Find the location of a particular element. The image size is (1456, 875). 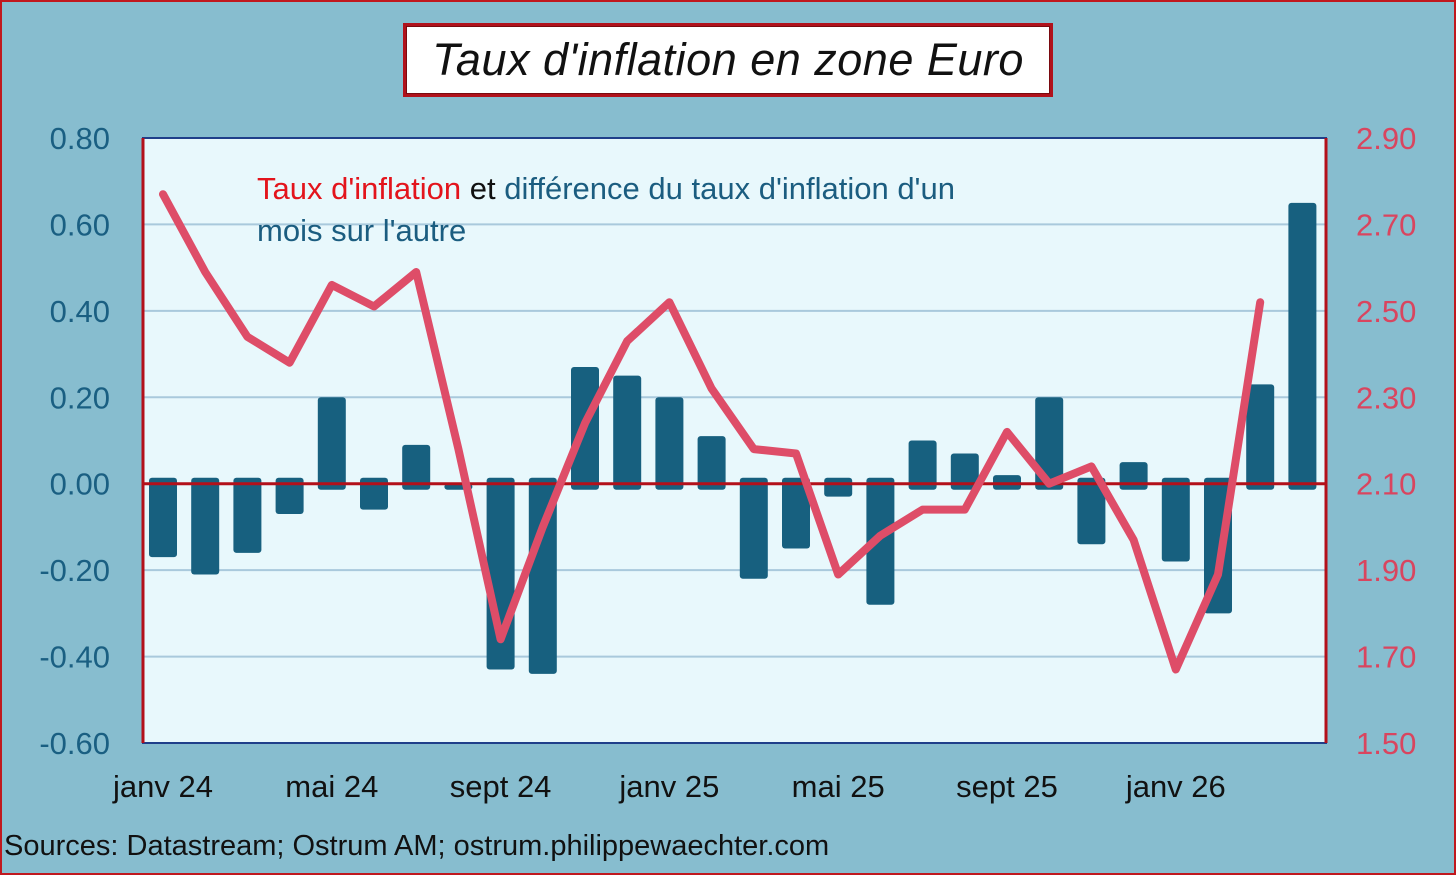

left-tick-label: 0.60 is located at coordinates (80, 224).